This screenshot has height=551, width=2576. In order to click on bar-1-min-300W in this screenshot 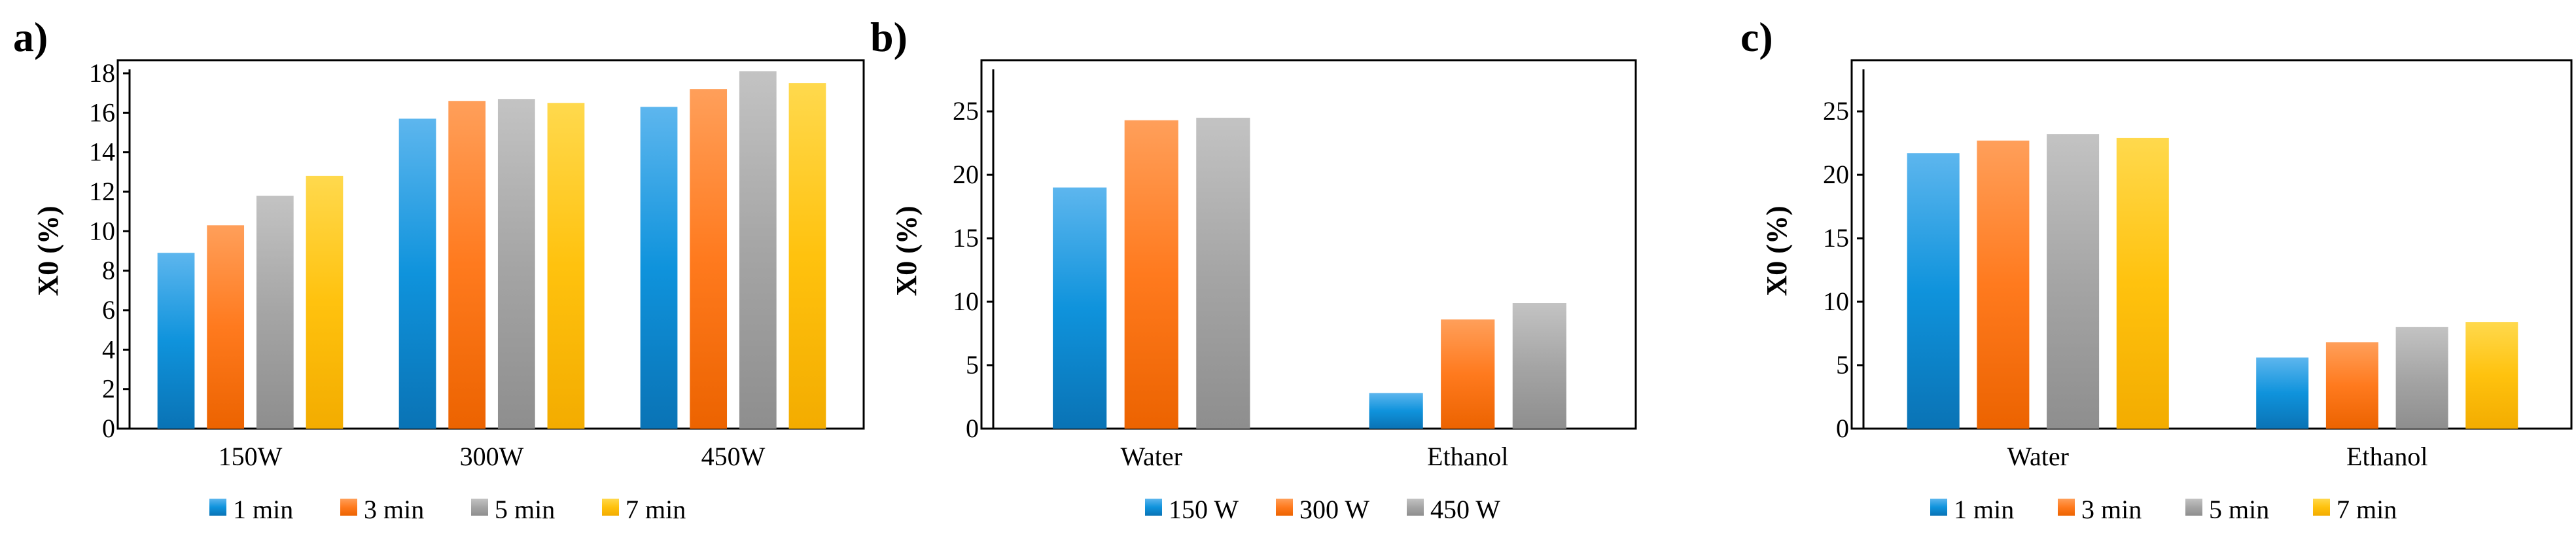, I will do `click(417, 273)`.